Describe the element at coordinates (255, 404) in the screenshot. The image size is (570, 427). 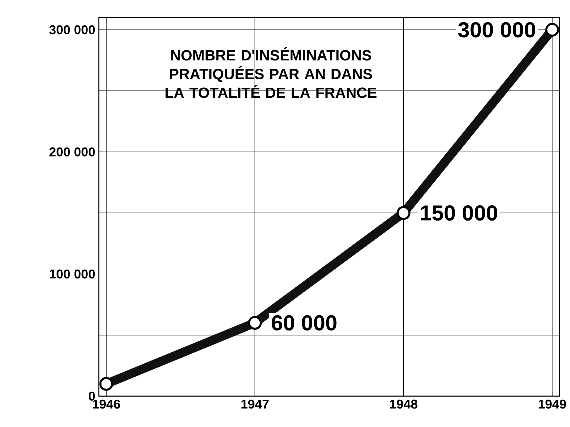
I see `x-tick-label: 1947` at that location.